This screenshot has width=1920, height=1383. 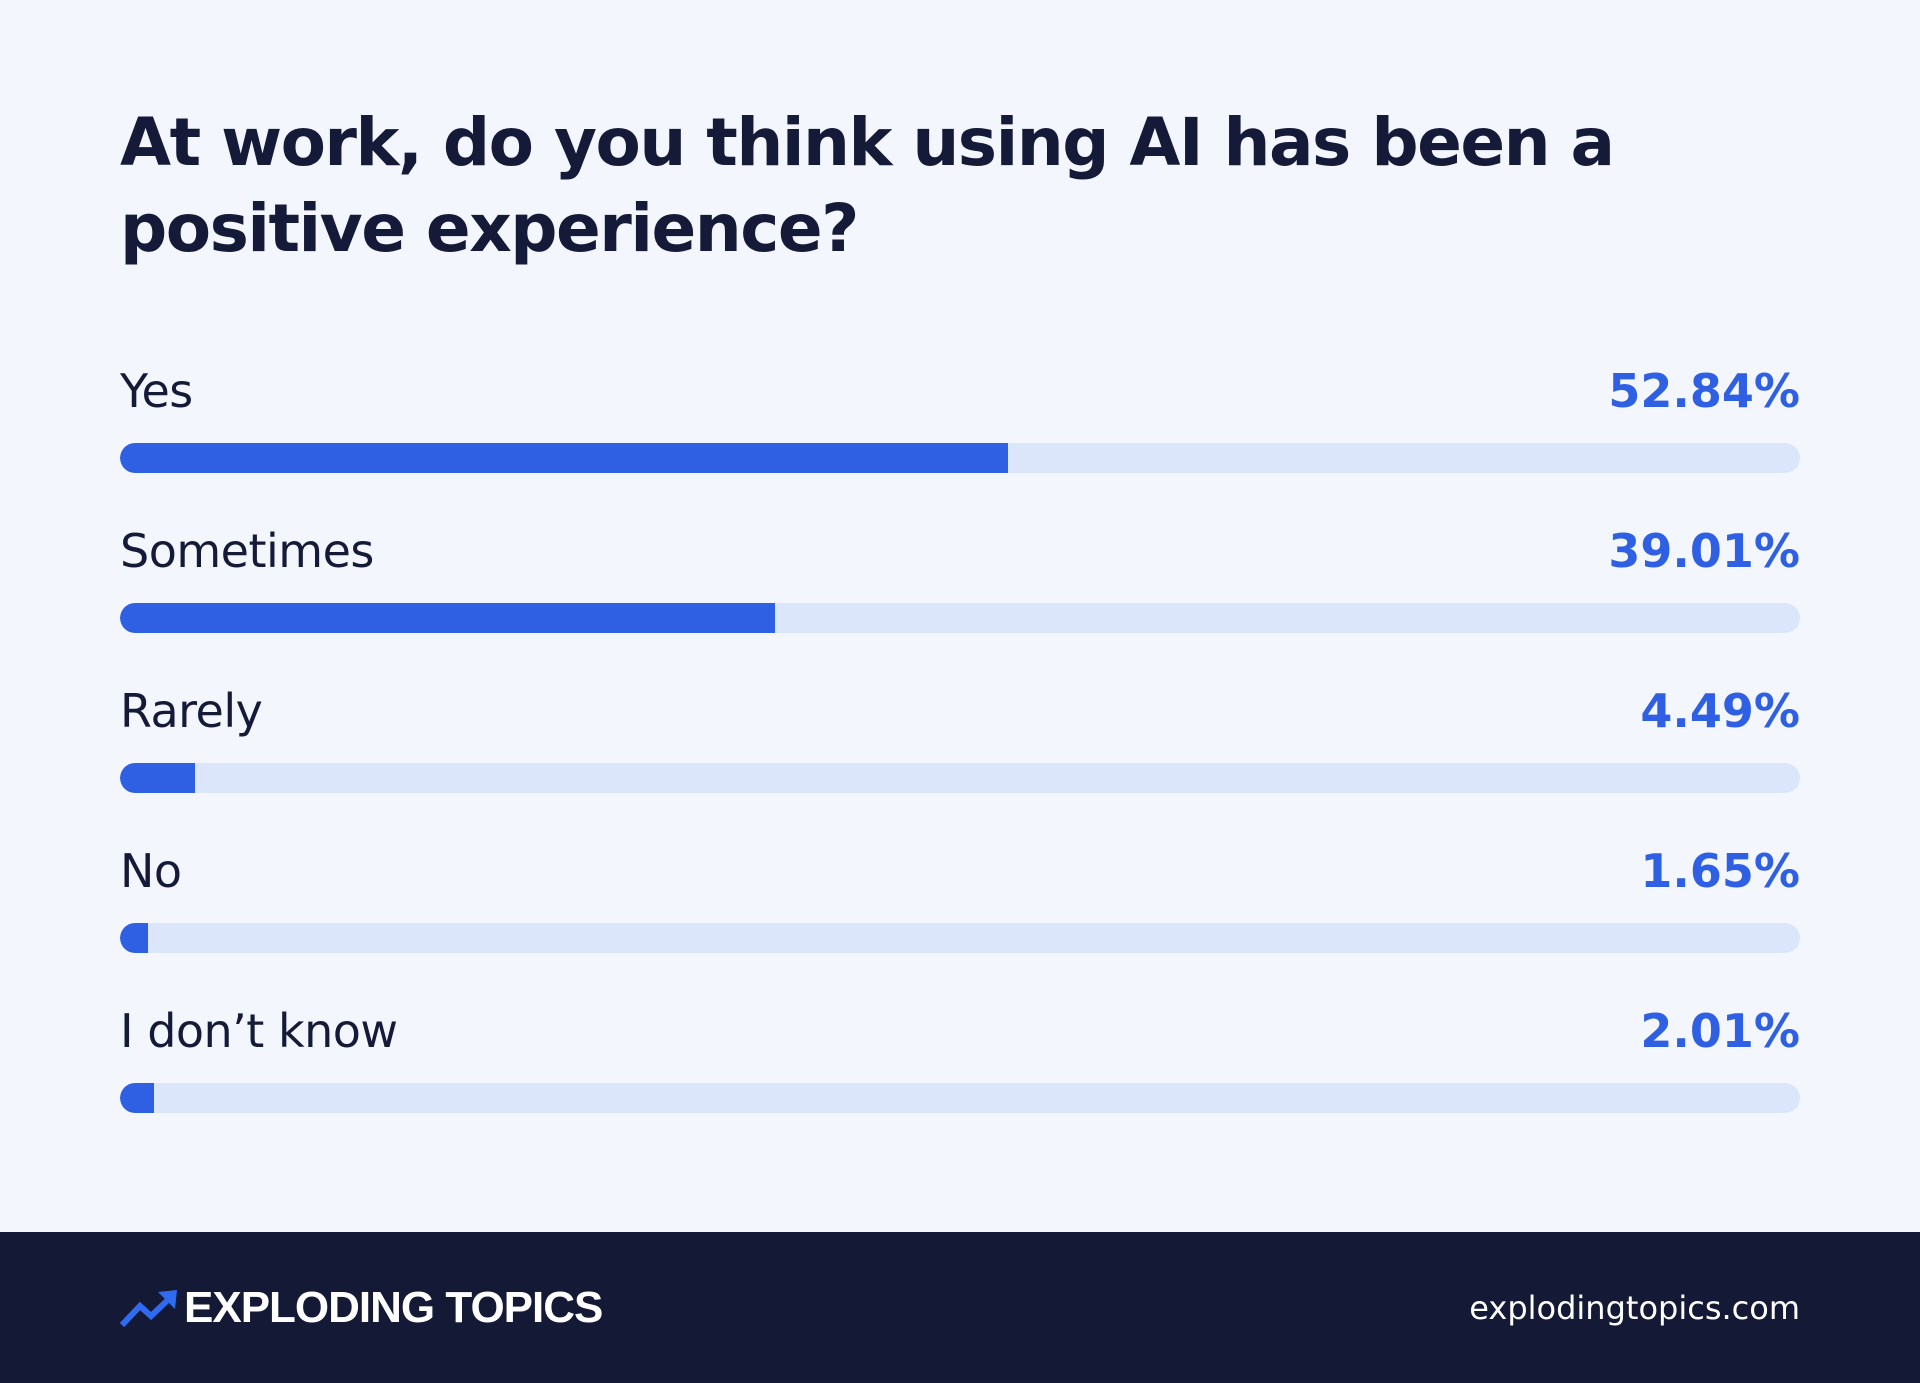 What do you see at coordinates (259, 1031) in the screenshot?
I see `bar-category-label: I don’t know` at bounding box center [259, 1031].